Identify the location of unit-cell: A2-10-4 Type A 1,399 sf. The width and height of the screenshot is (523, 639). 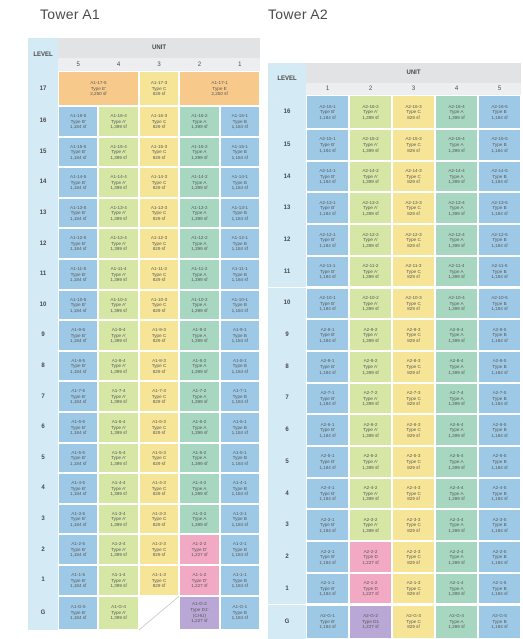
(456, 303).